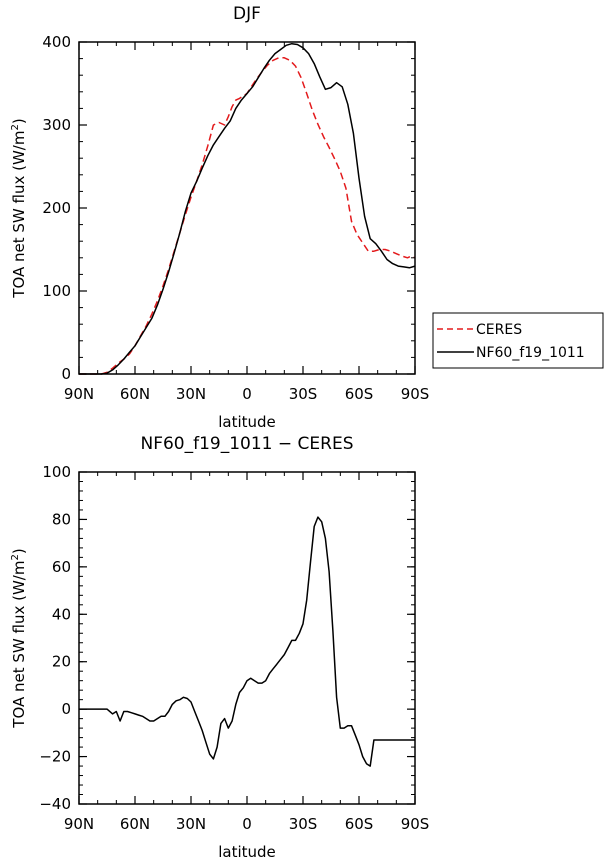 Image resolution: width=610 pixels, height=862 pixels. What do you see at coordinates (499, 330) in the screenshot?
I see `legend-label-ceres: CERES` at bounding box center [499, 330].